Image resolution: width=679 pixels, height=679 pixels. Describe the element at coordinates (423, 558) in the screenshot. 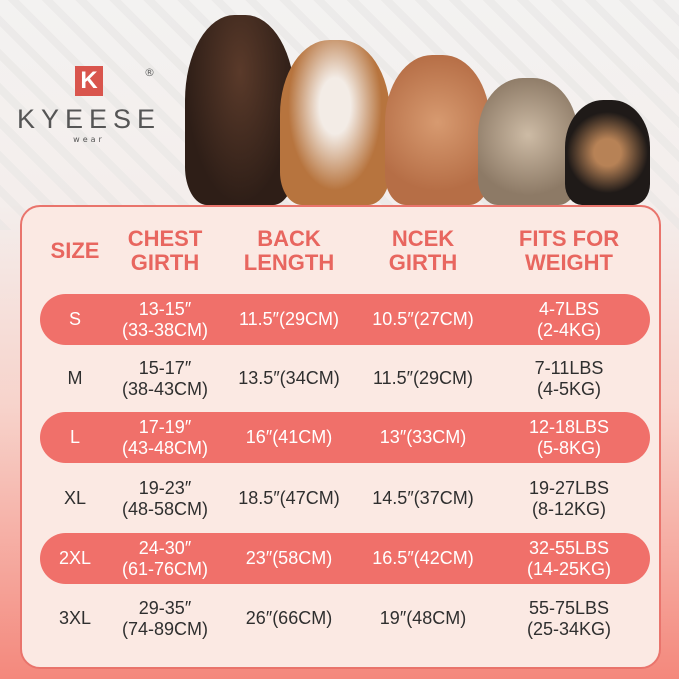

I see `cell-neck: 16.5″(42CM)` at that location.